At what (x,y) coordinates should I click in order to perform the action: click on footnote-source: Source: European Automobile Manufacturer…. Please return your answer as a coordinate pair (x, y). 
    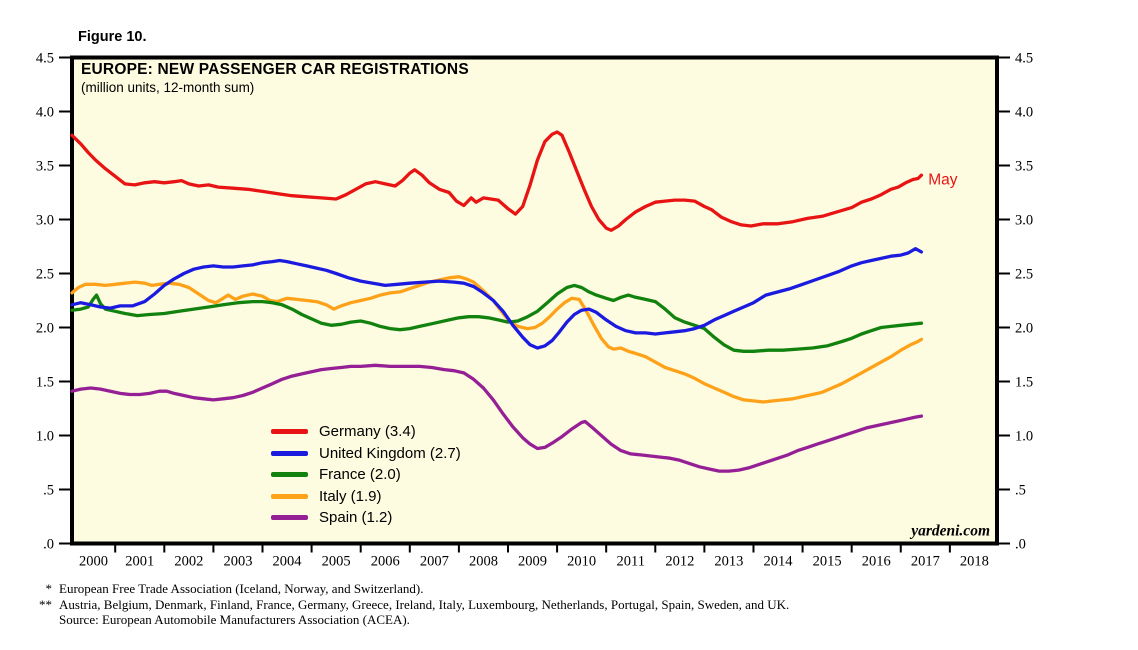
    Looking at the image, I should click on (566, 620).